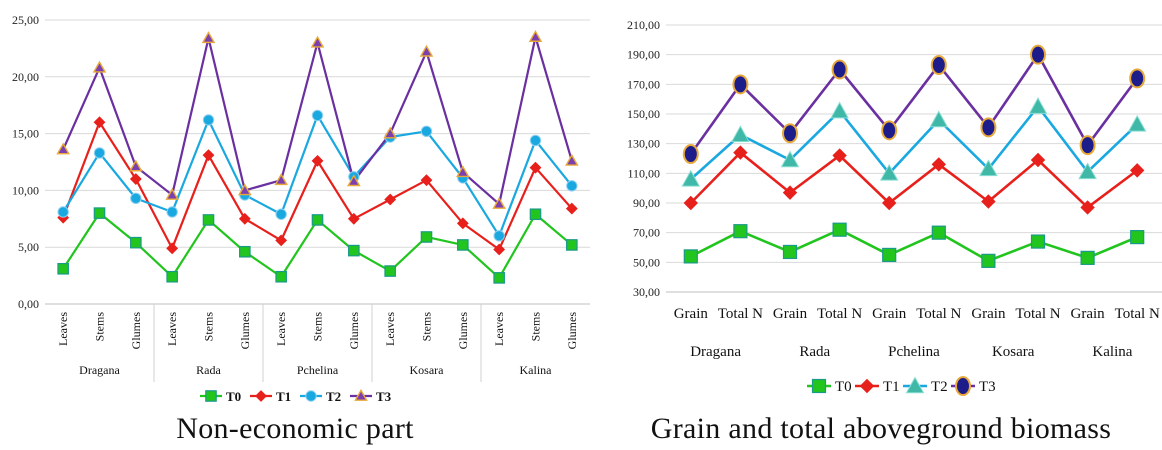 The width and height of the screenshot is (1162, 450). I want to click on y-tick-label: 210,00, so click(643, 25).